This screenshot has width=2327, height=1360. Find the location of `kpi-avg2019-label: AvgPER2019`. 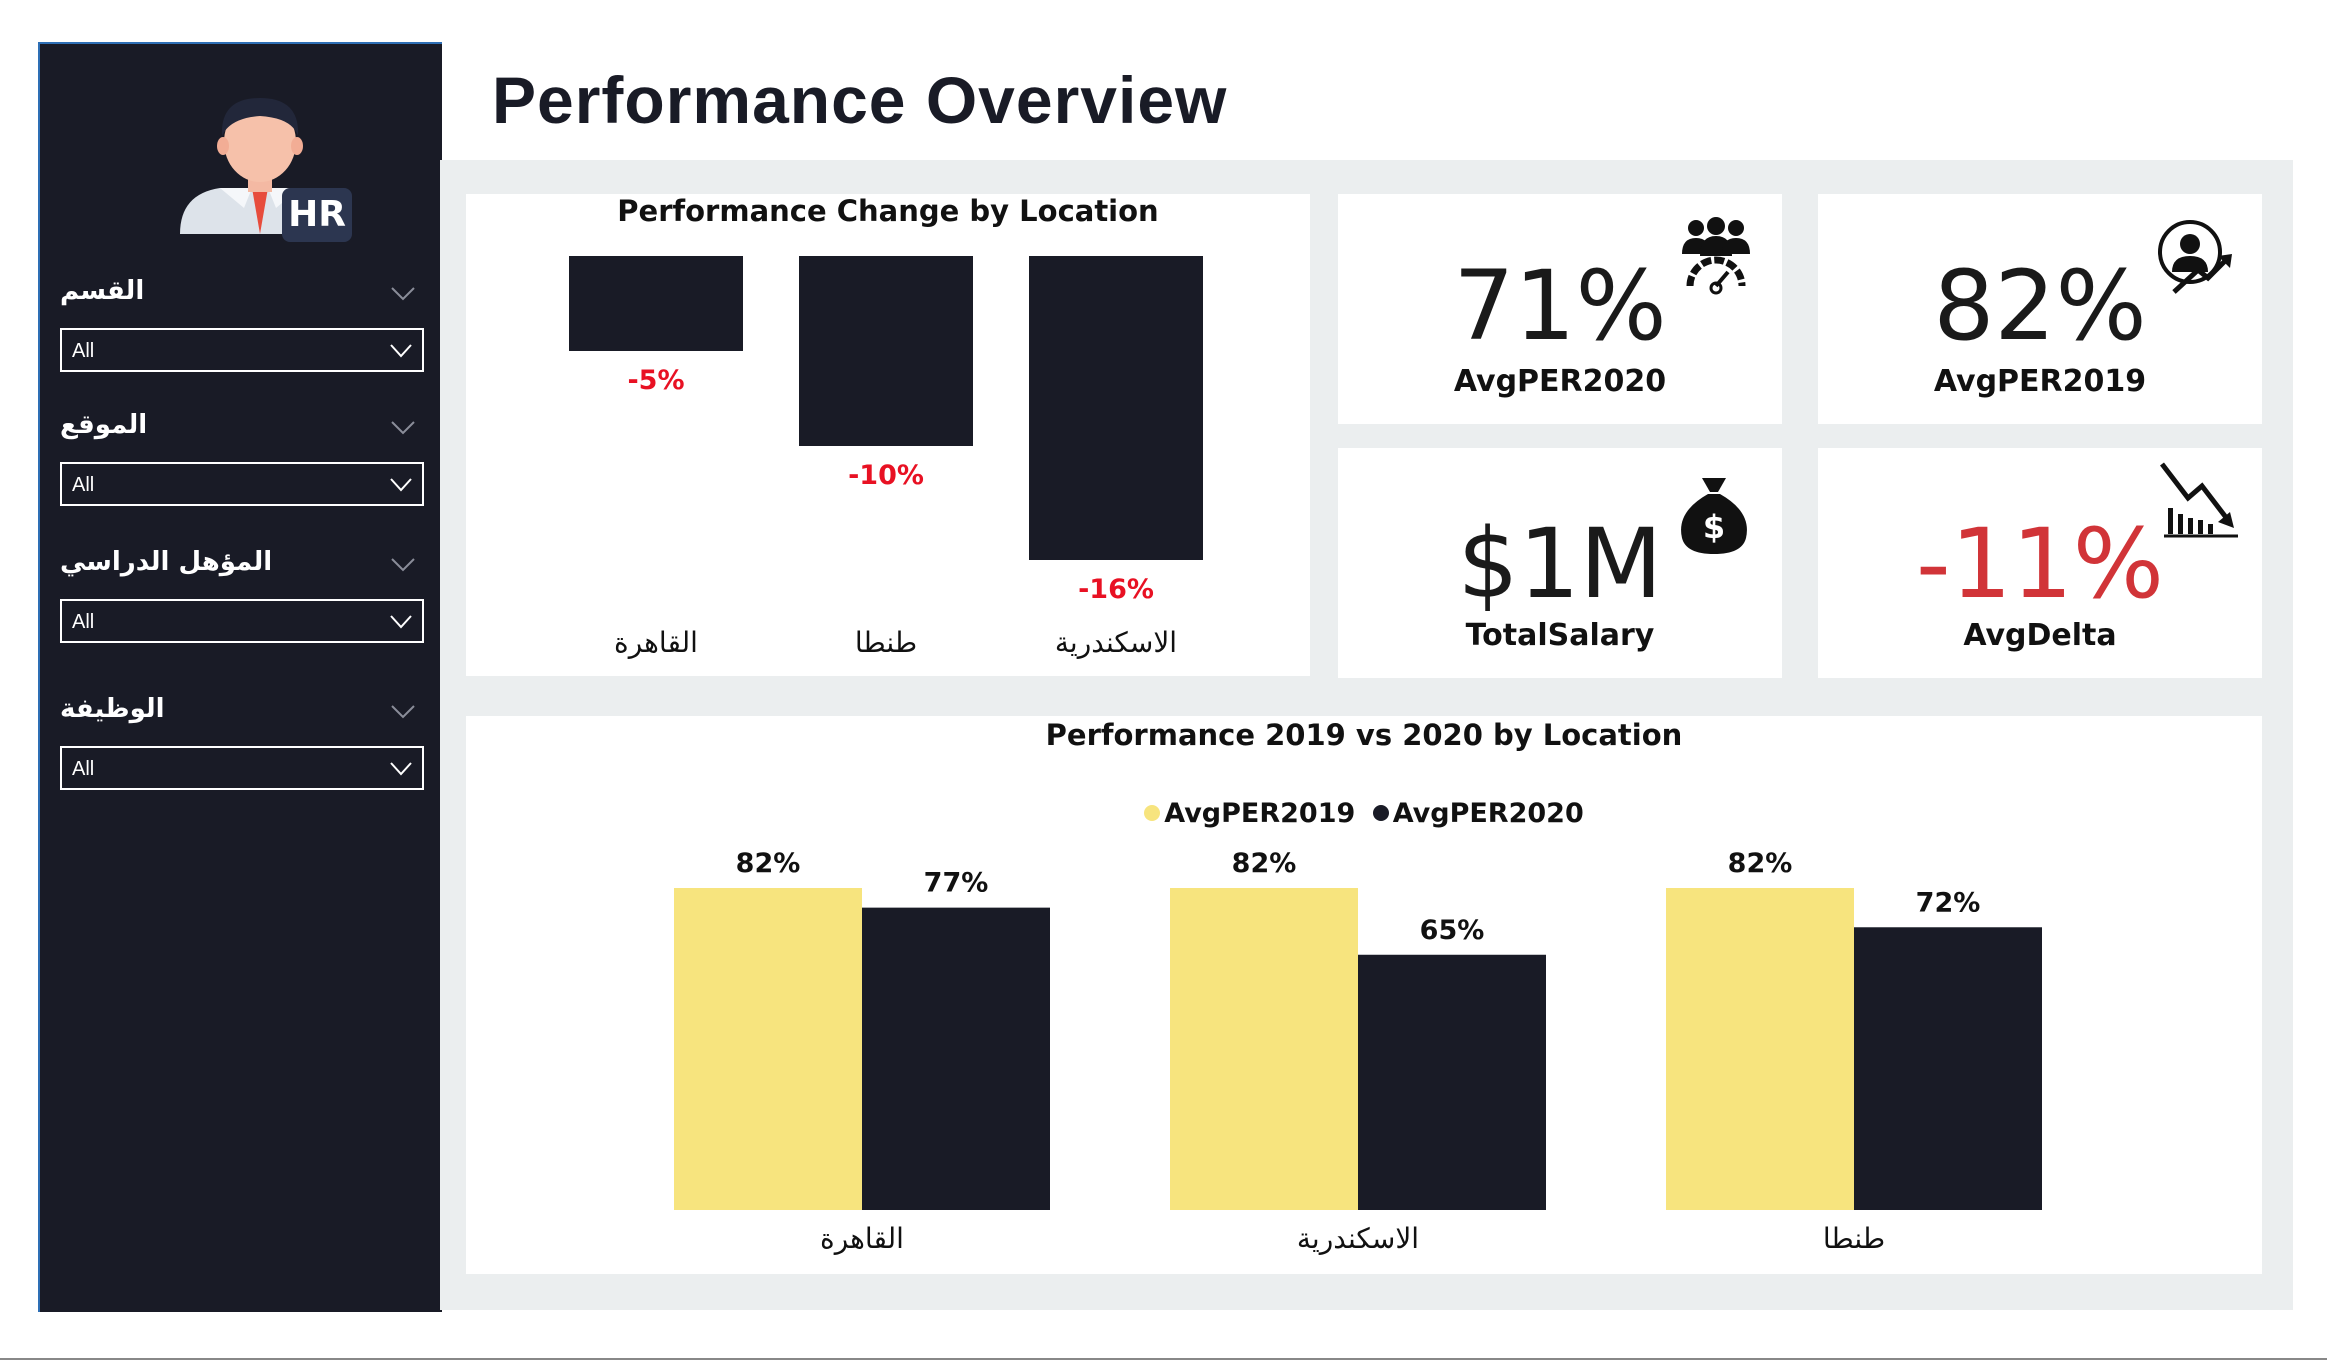

kpi-avg2019-label: AvgPER2019 is located at coordinates (2040, 381).